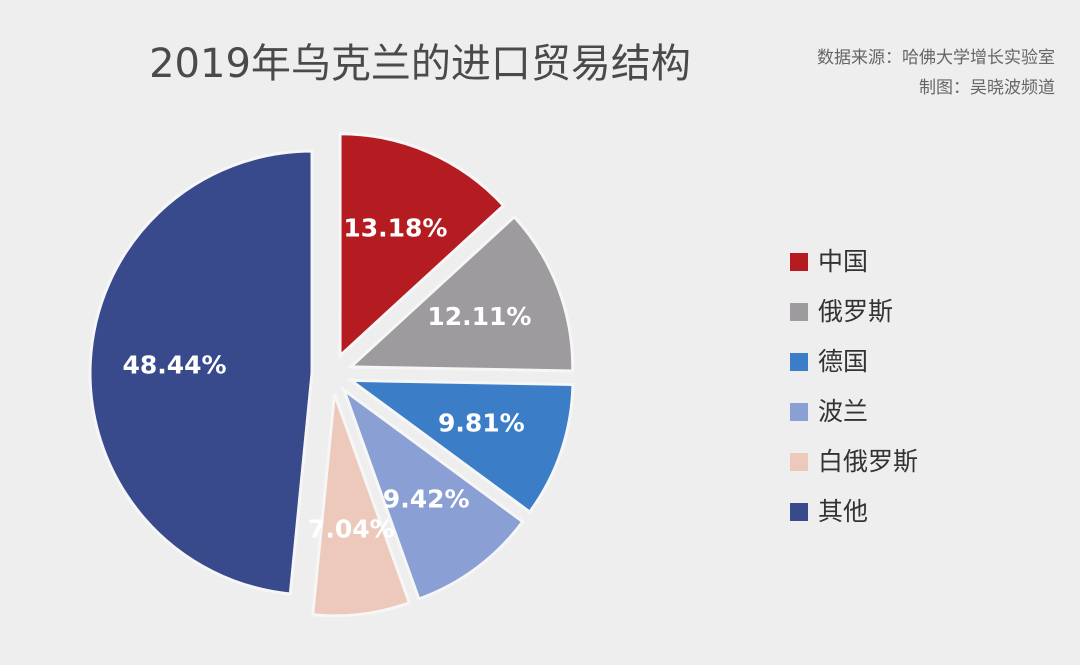 The image size is (1080, 665). What do you see at coordinates (868, 461) in the screenshot?
I see `legend-label: 白俄罗斯` at bounding box center [868, 461].